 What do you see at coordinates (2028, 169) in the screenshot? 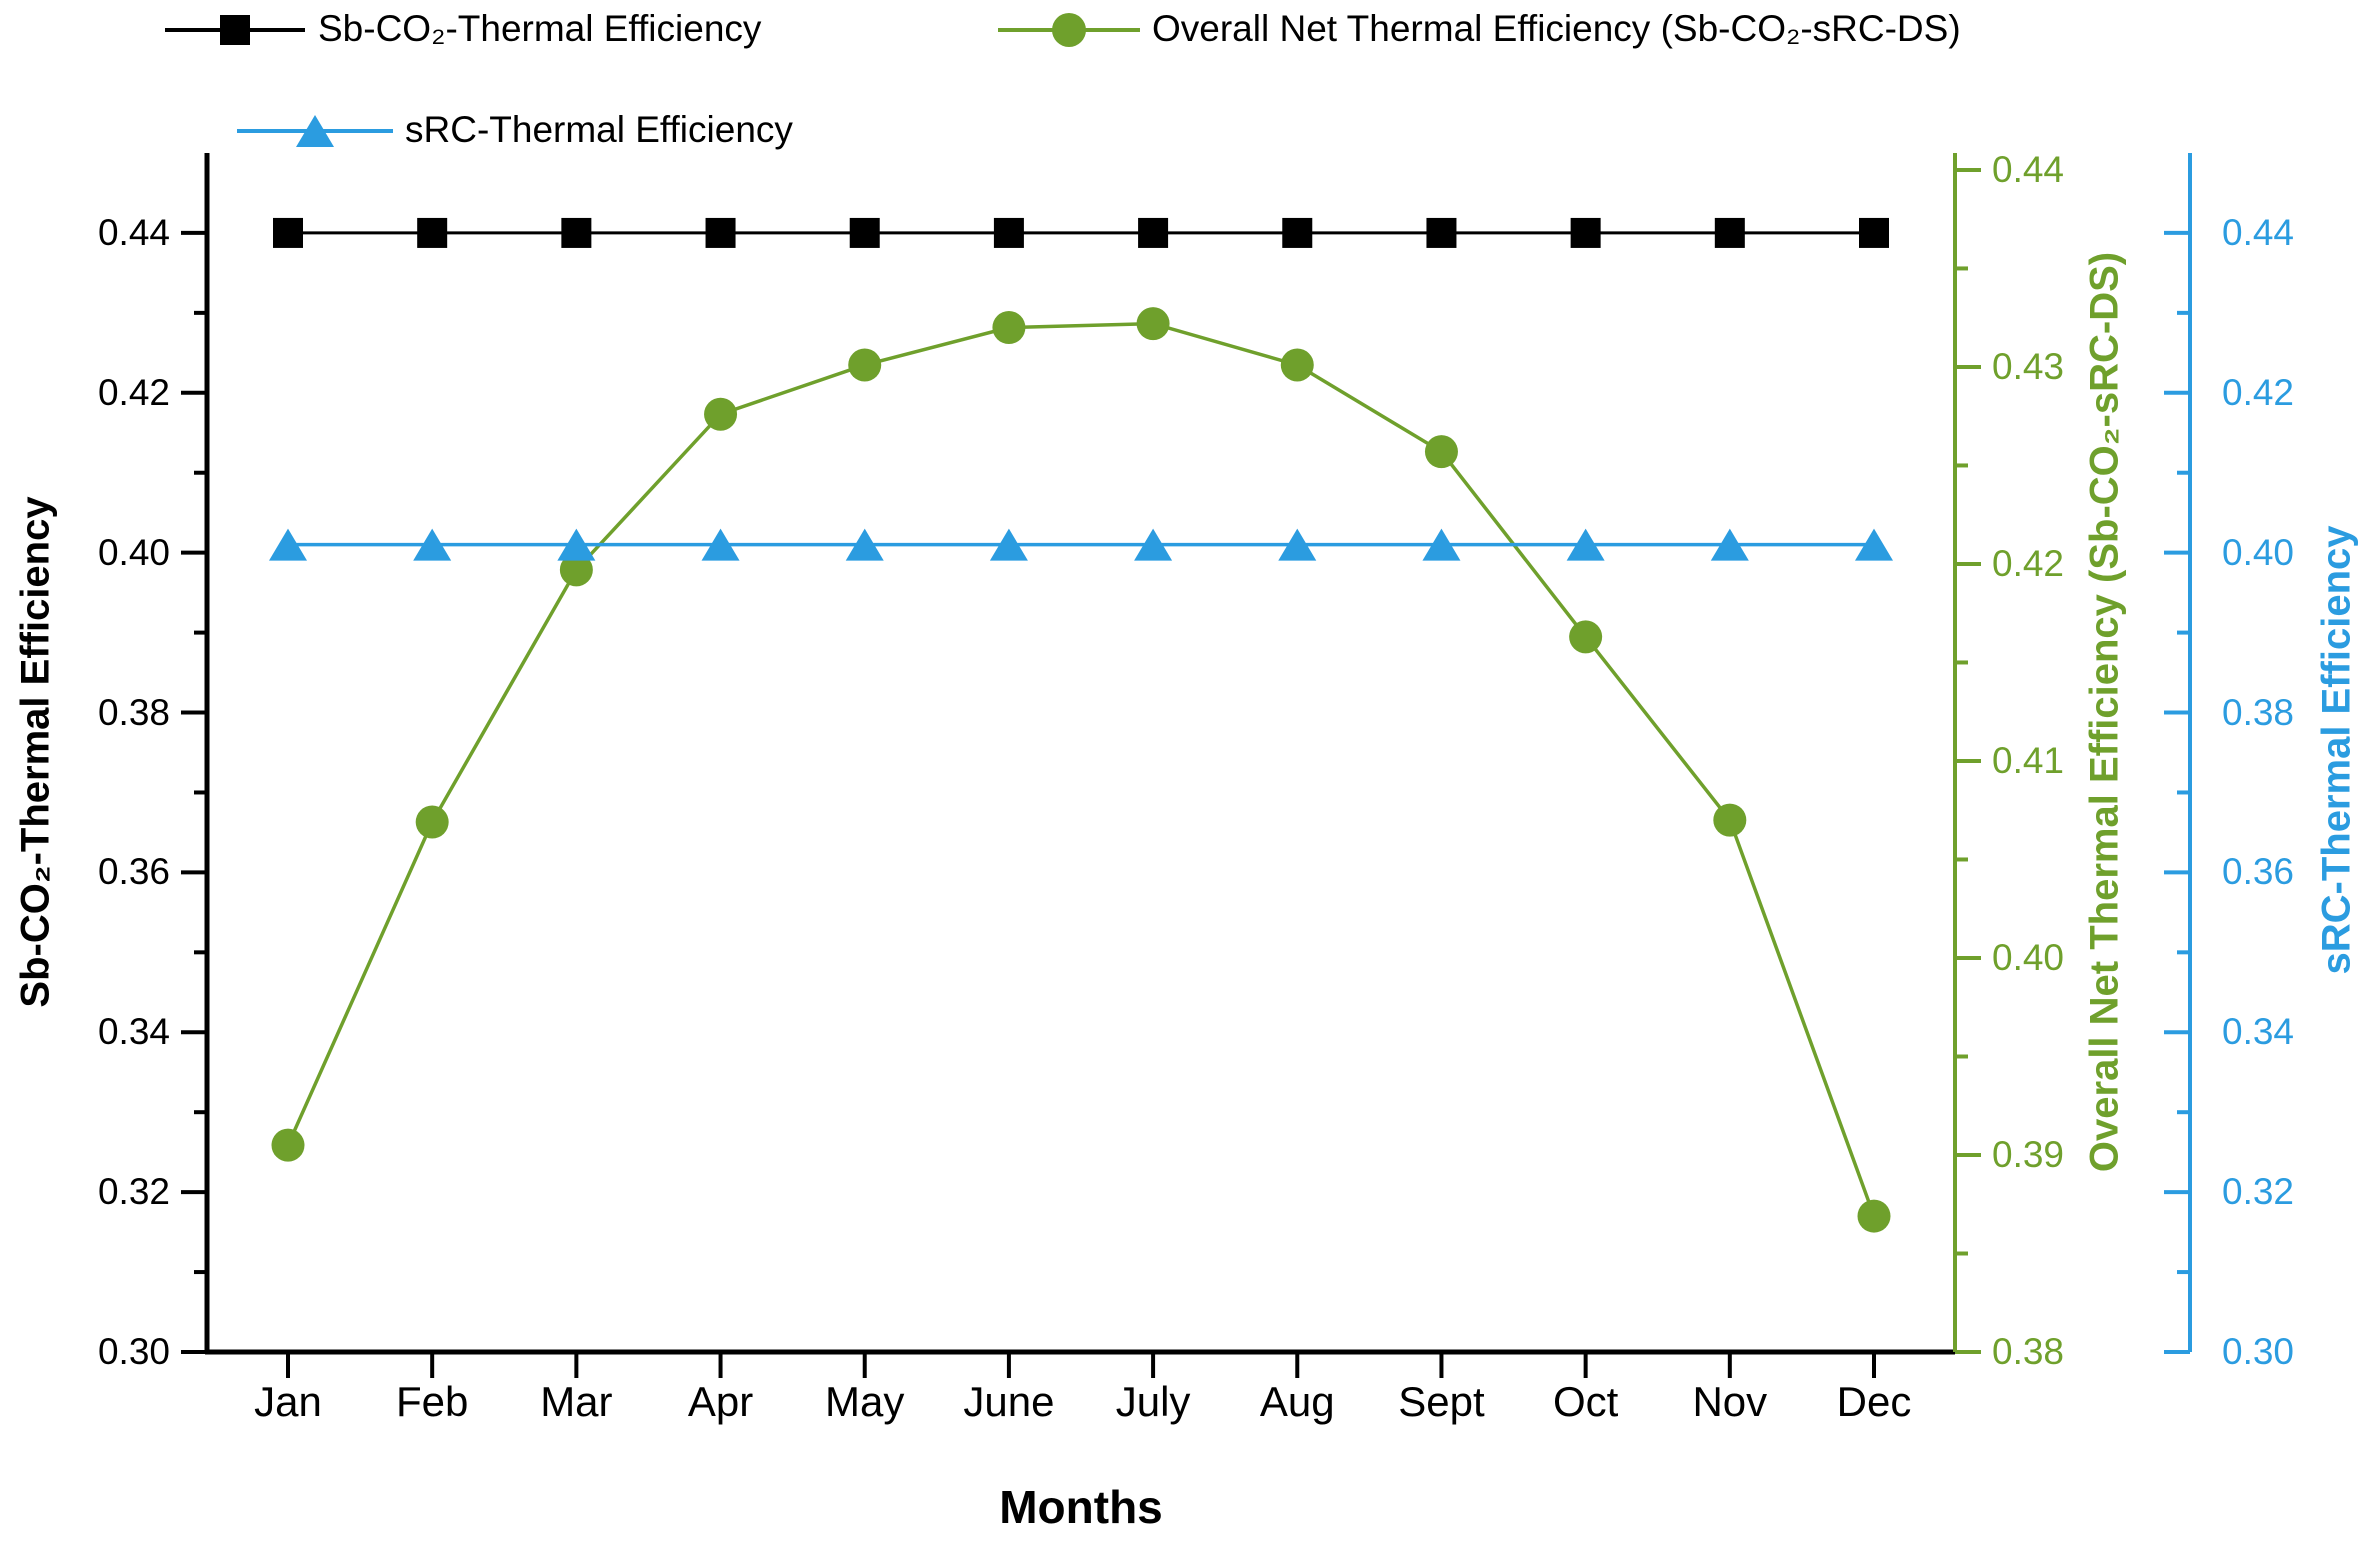
I see `green-axis-tick-label: 0.44` at bounding box center [2028, 169].